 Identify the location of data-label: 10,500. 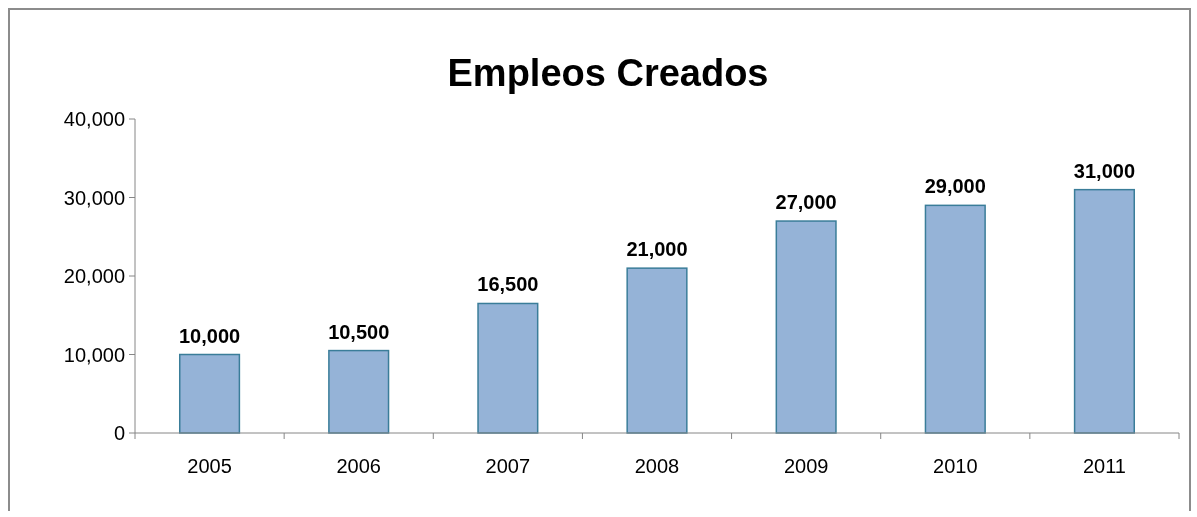
(359, 331).